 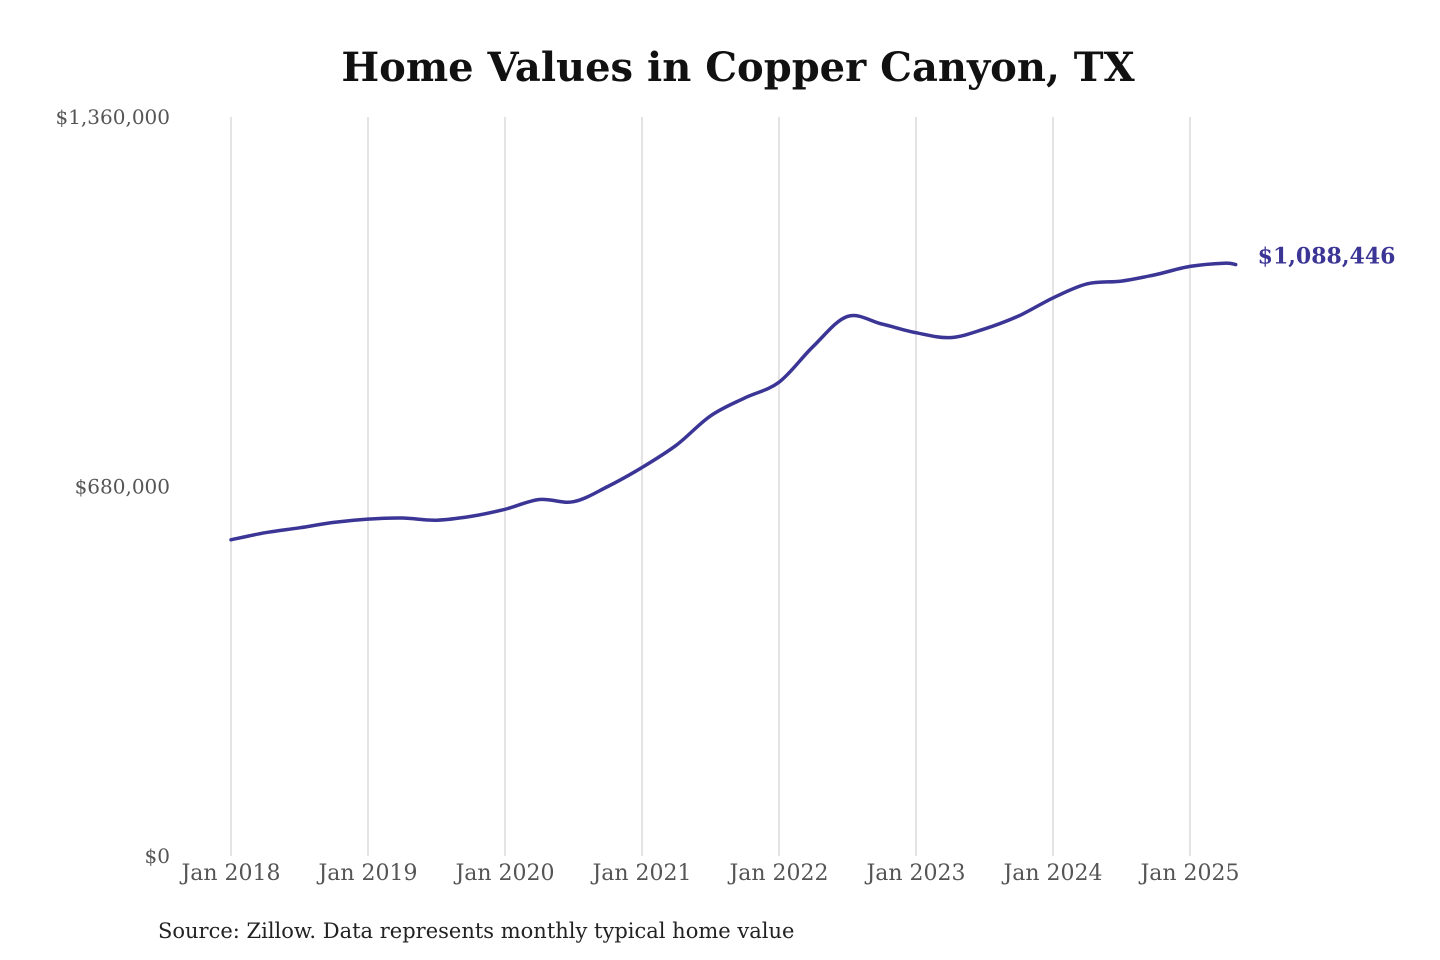 I want to click on y-tick-label: $680,000, so click(x=122, y=487).